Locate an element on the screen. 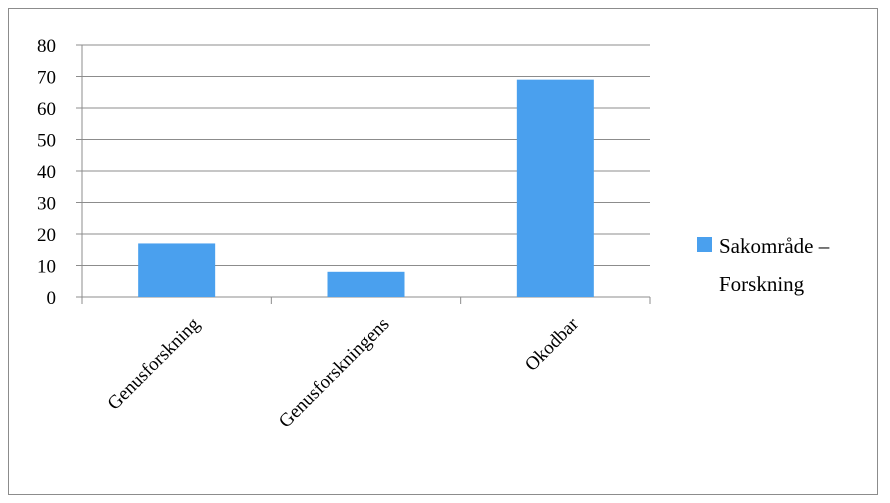 Image resolution: width=890 pixels, height=503 pixels. y-tick-label: 50 is located at coordinates (46, 141).